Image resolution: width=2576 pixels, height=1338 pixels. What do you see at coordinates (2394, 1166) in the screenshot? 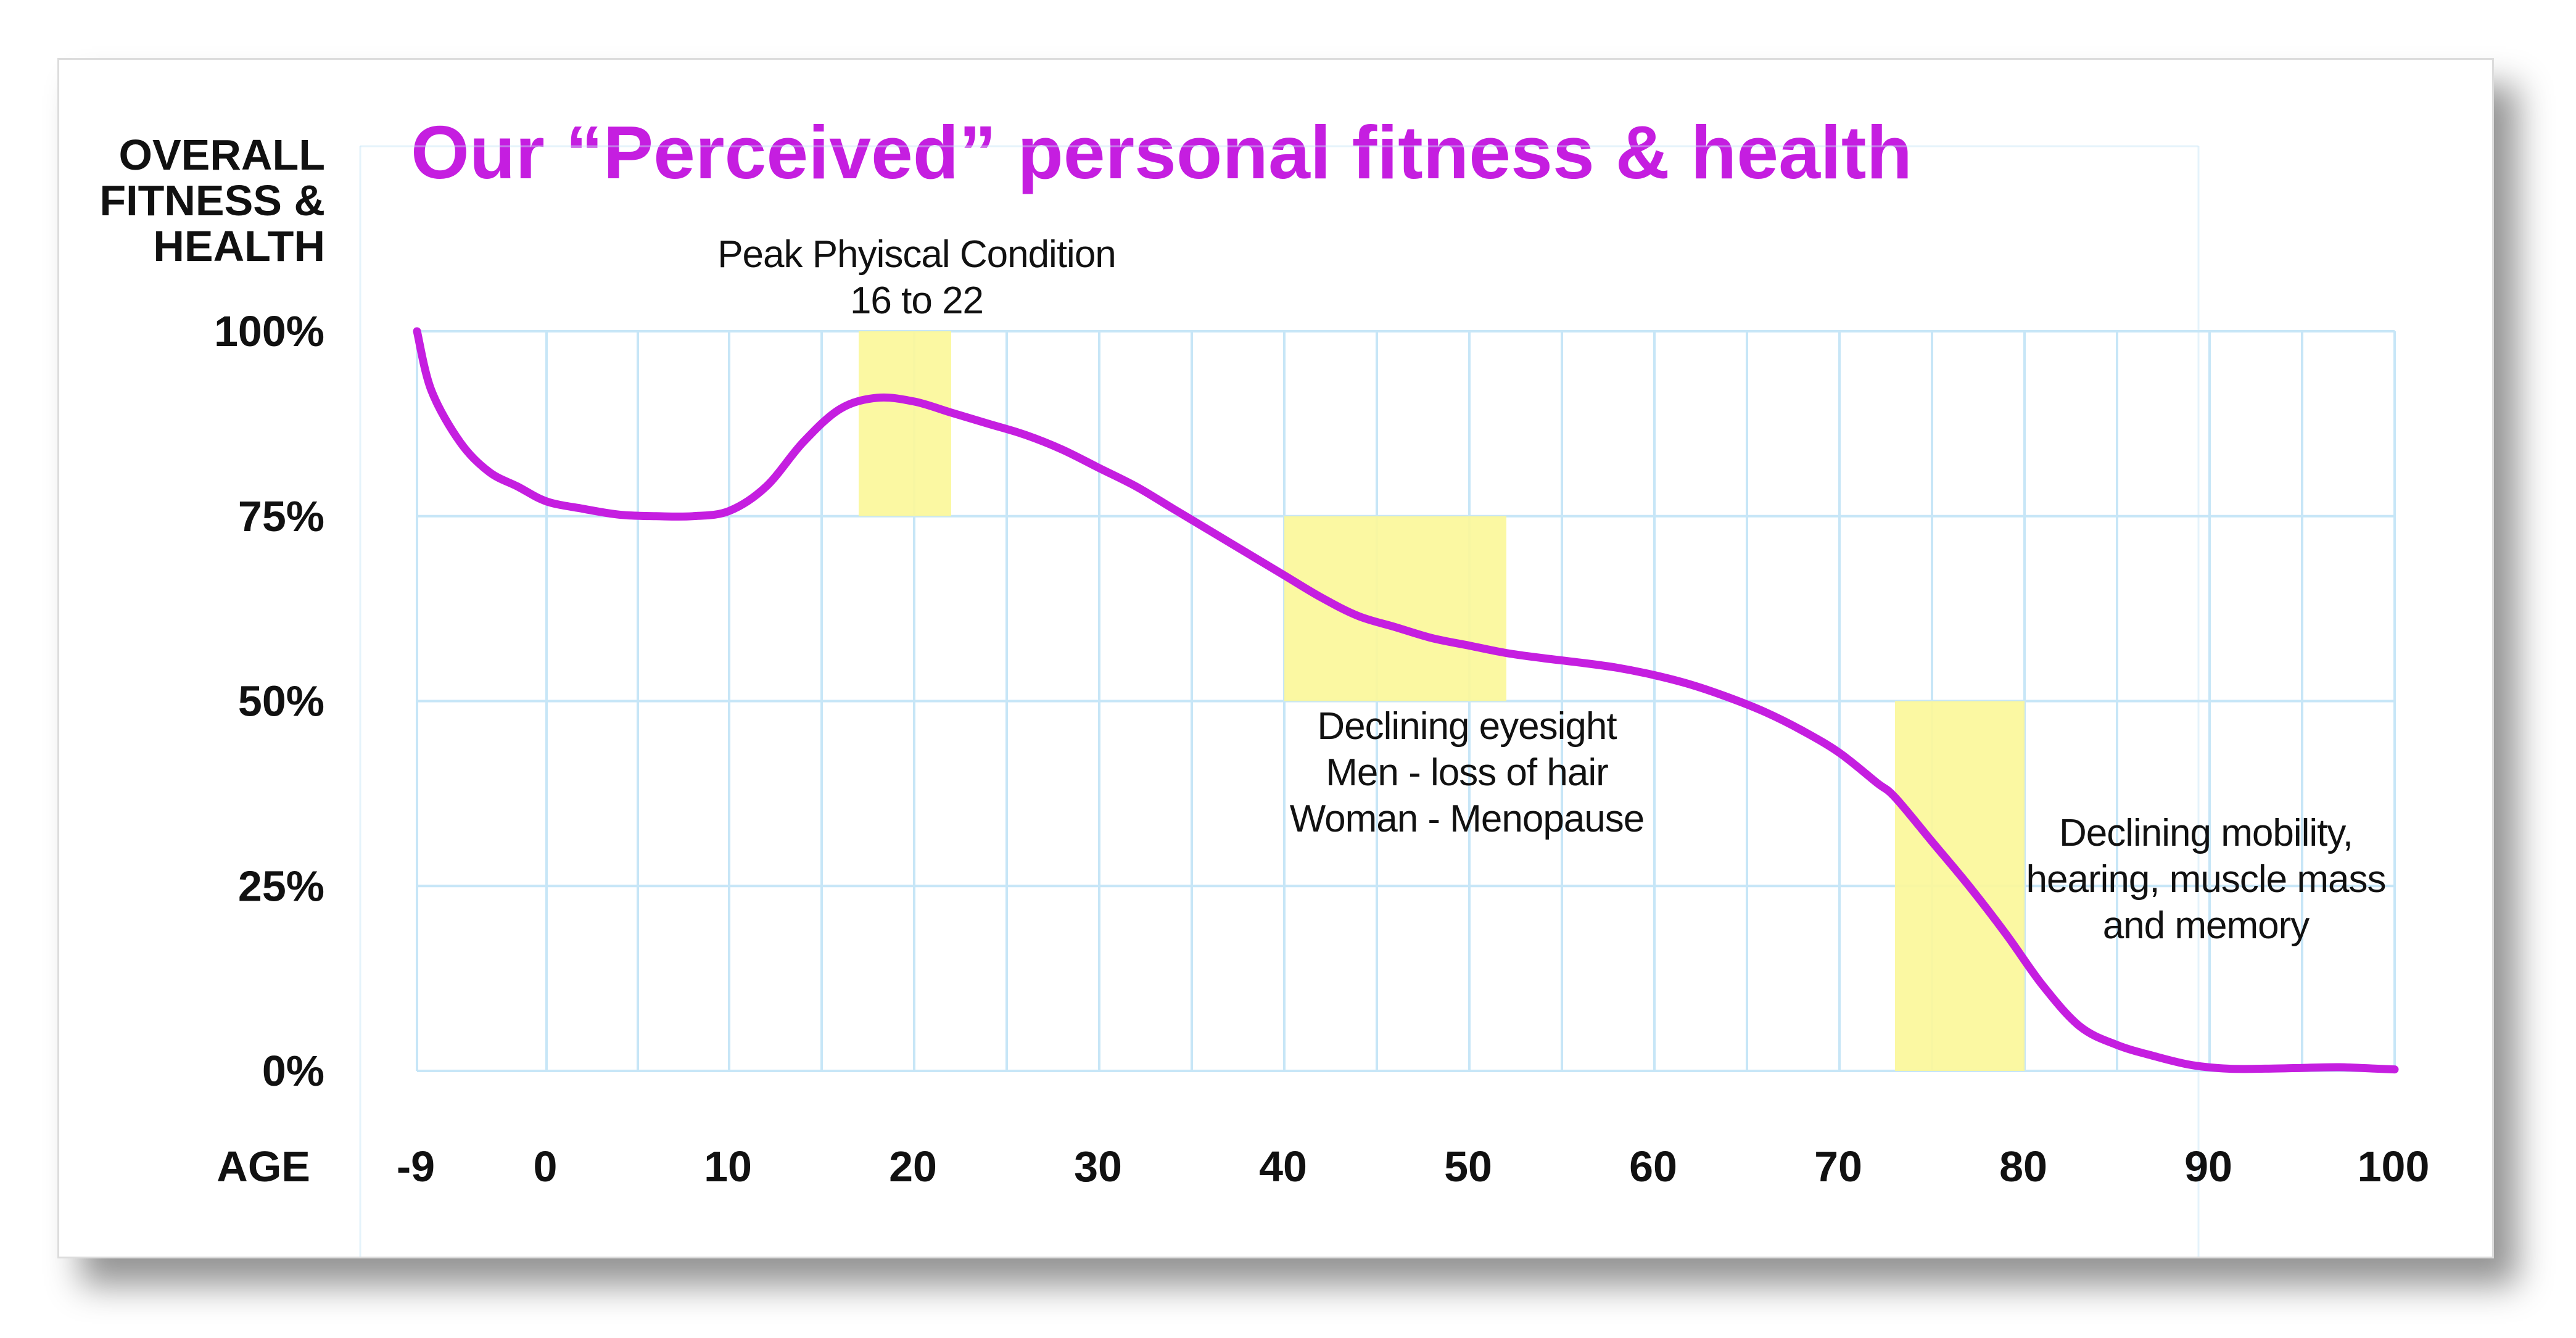
I see `x-tick-label: 100` at bounding box center [2394, 1166].